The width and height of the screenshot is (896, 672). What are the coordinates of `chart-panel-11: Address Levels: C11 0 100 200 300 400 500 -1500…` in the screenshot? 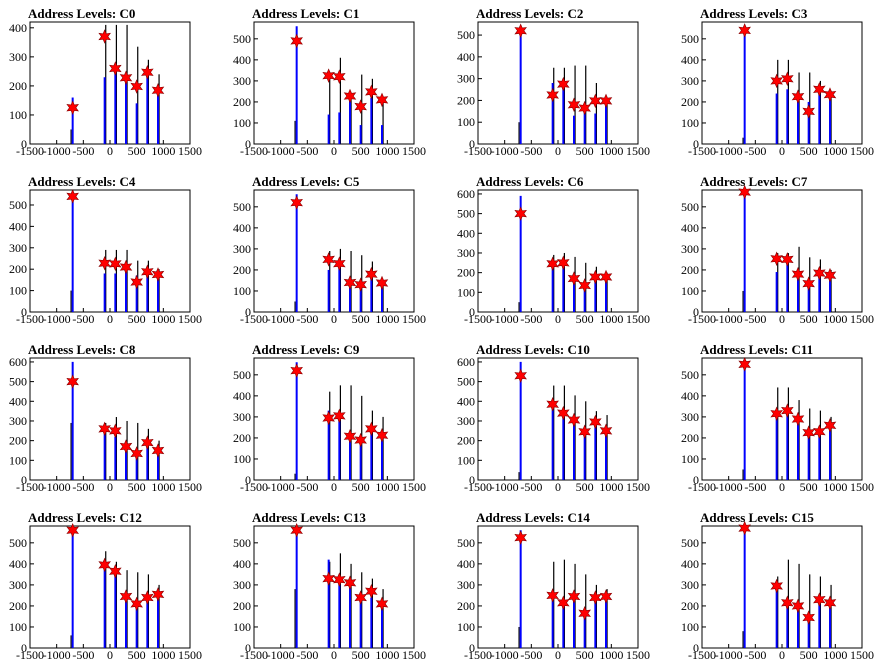 It's located at (777, 418).